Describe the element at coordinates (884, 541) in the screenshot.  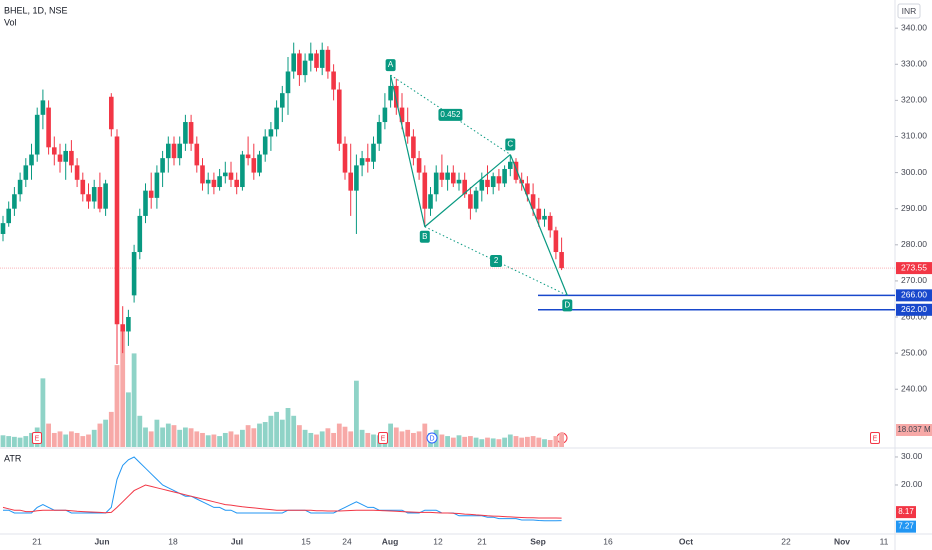
I see `x-tick-label: 11` at that location.